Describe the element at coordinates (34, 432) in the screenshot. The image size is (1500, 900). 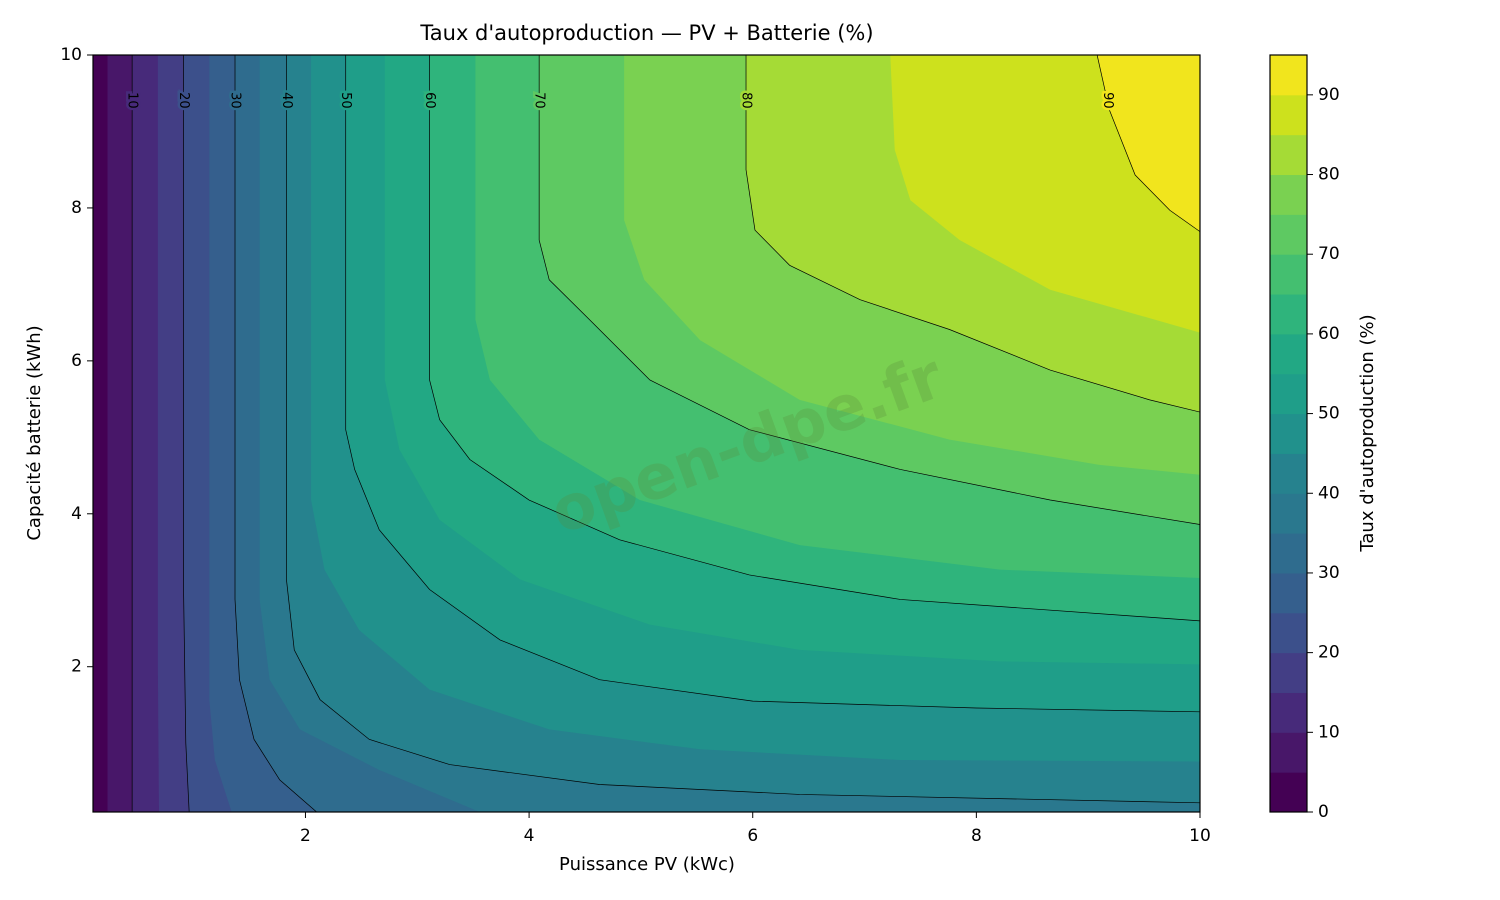
I see `y-axis-label: Capacité batterie (kWh)` at that location.